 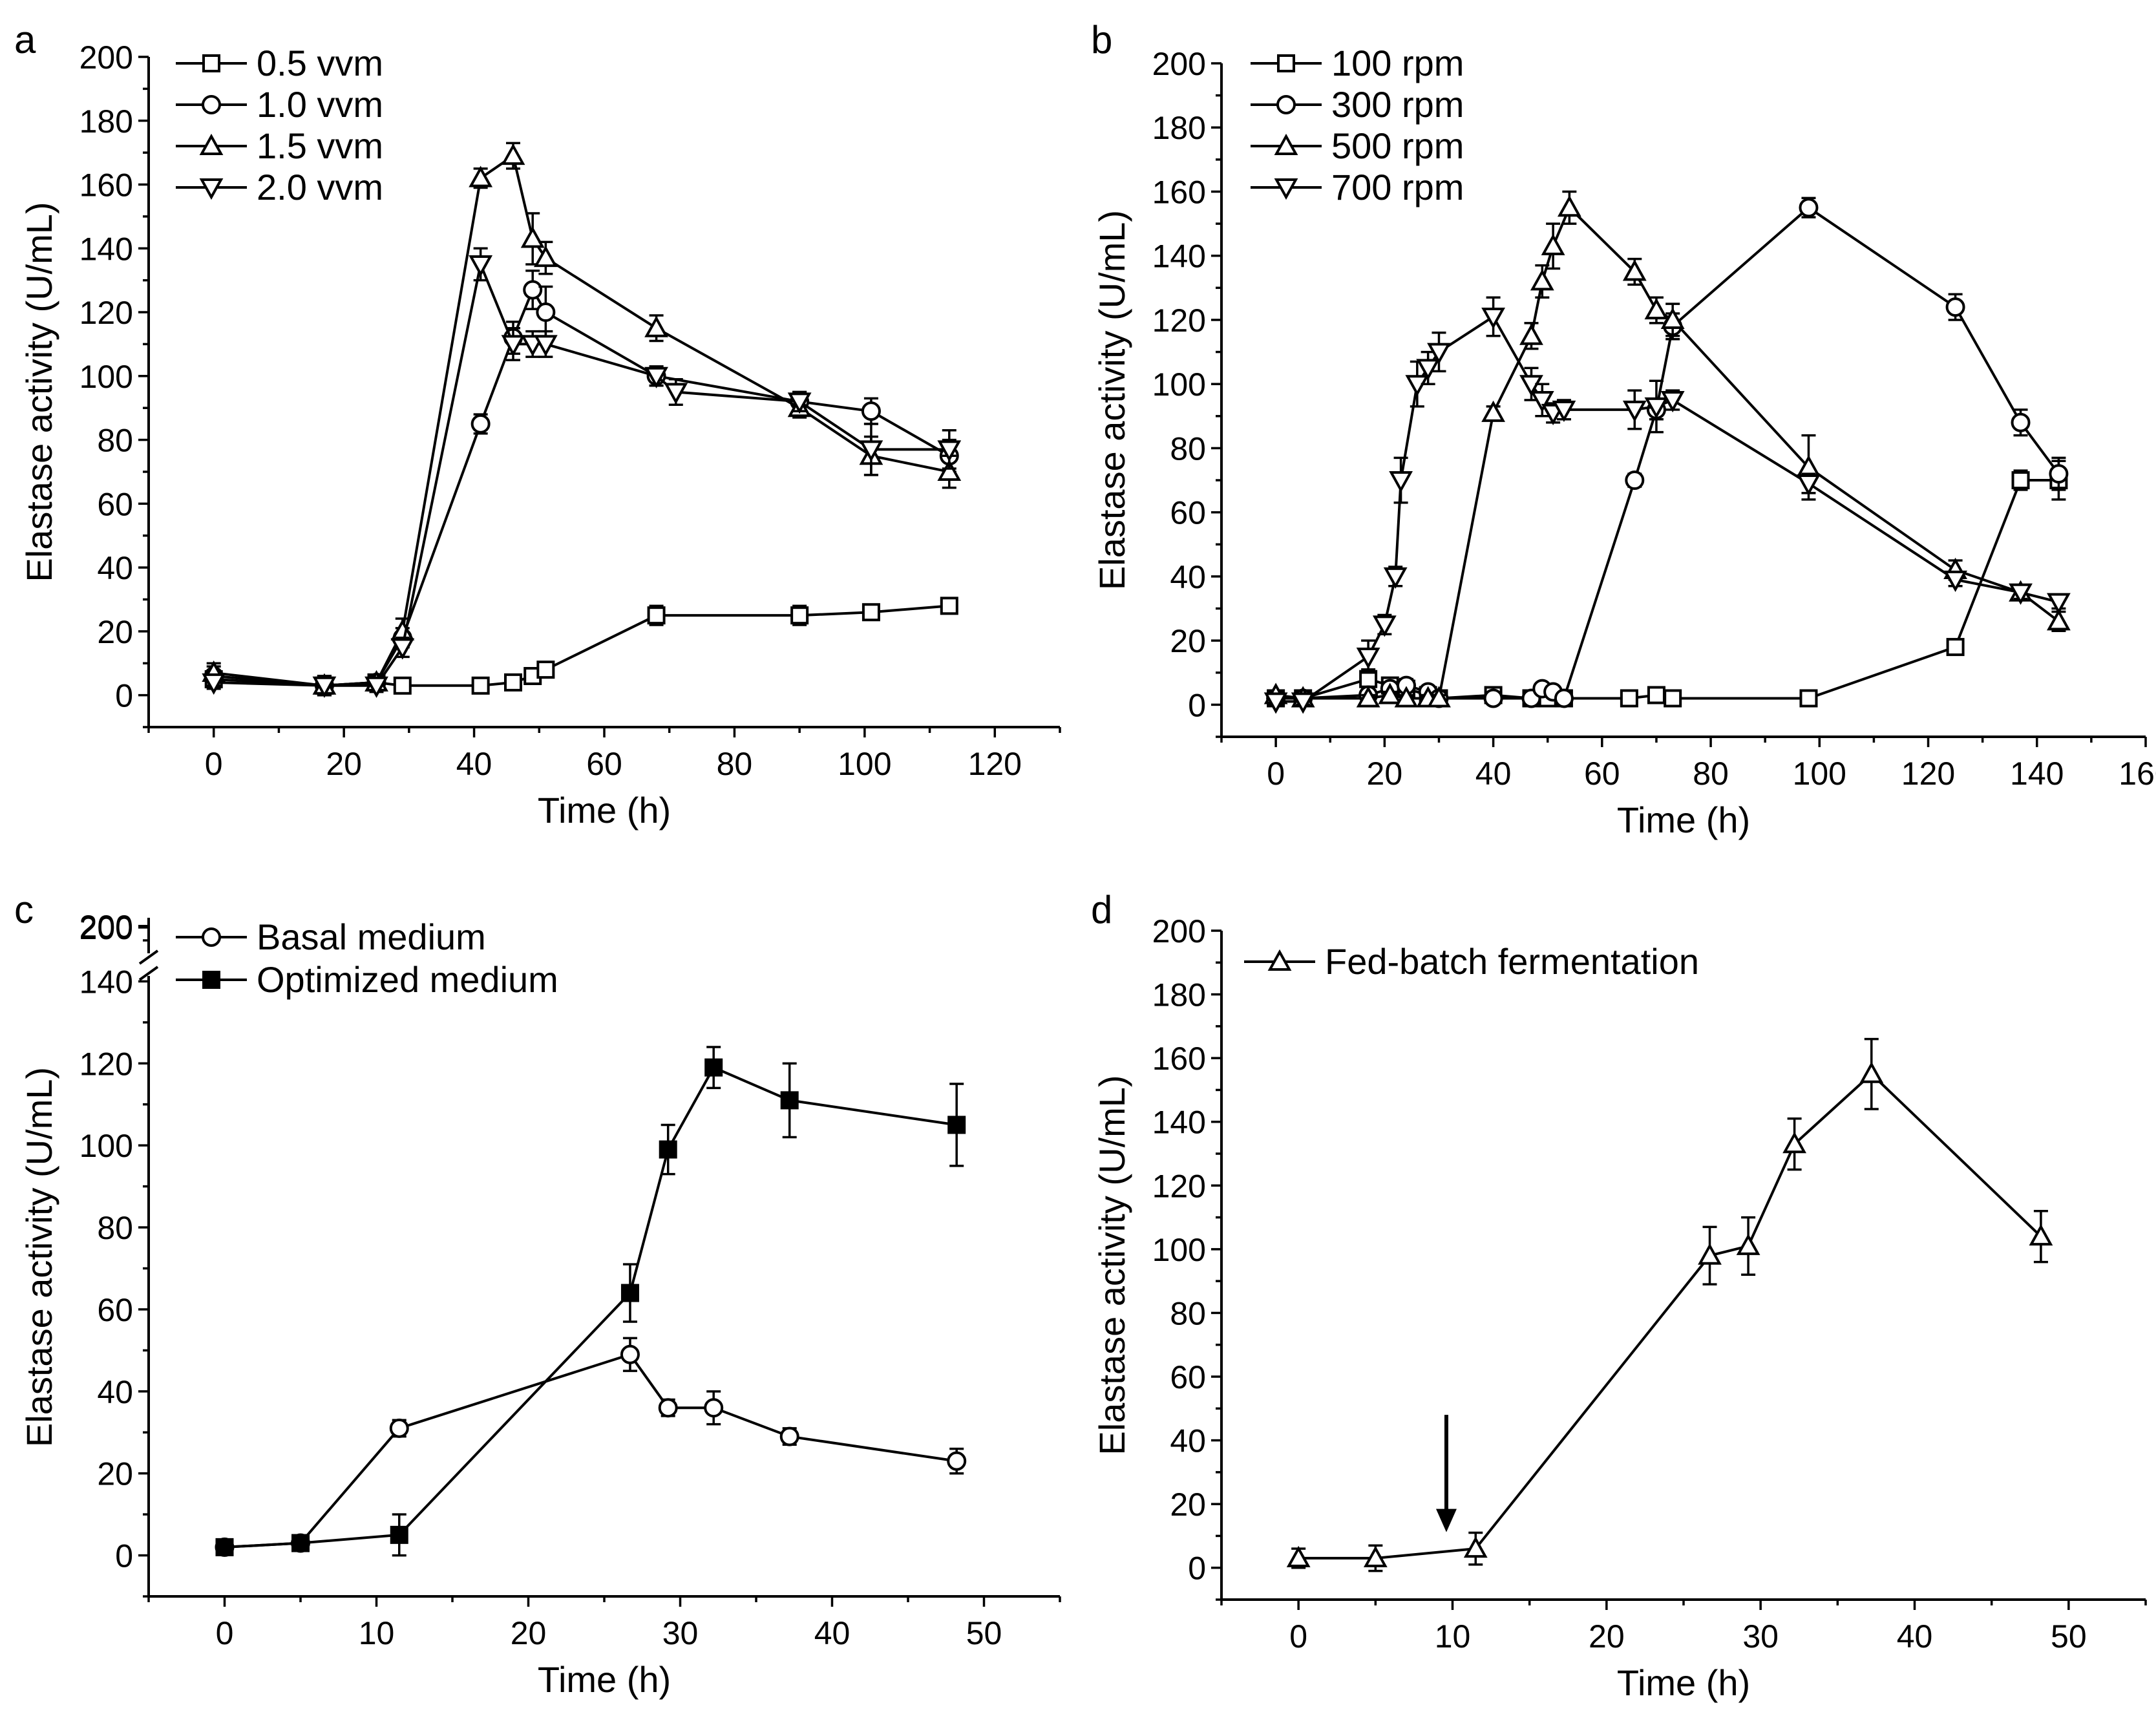 What do you see at coordinates (1684, 1682) in the screenshot?
I see `x-axis-title: Time (h)` at bounding box center [1684, 1682].